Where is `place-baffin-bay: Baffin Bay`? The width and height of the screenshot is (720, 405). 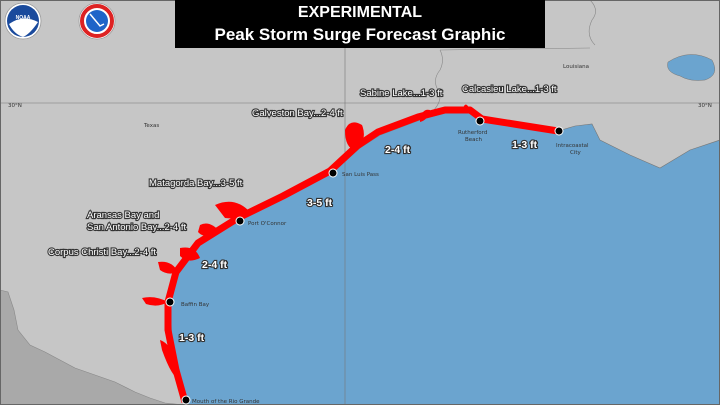
place-baffin-bay: Baffin Bay is located at coordinates (195, 305).